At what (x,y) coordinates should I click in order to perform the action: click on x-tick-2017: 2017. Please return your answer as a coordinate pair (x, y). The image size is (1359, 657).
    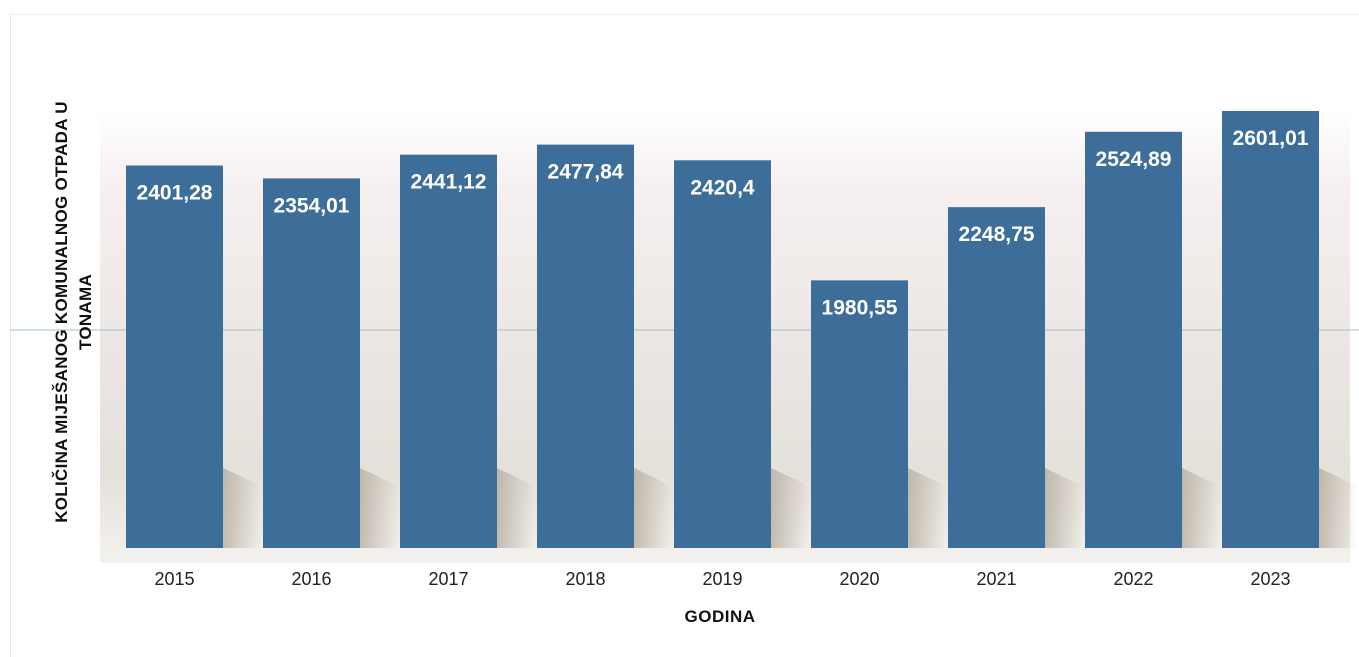
    Looking at the image, I should click on (448, 579).